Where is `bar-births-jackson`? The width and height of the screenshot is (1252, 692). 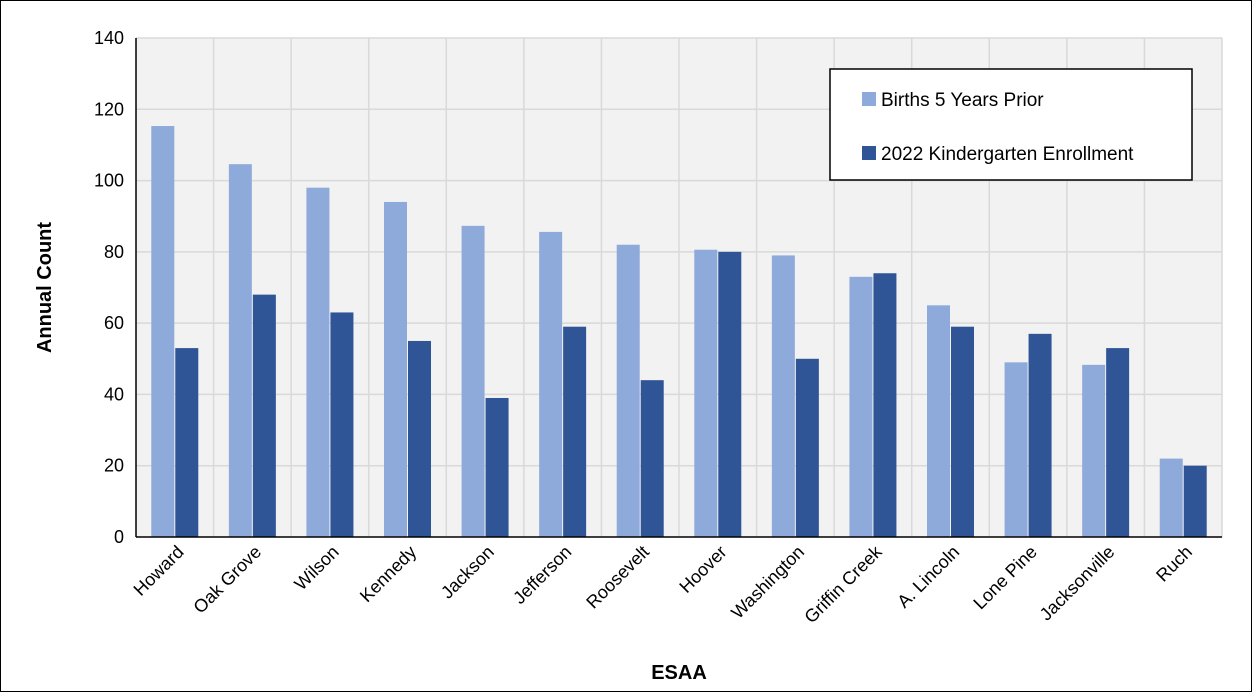 bar-births-jackson is located at coordinates (473, 381).